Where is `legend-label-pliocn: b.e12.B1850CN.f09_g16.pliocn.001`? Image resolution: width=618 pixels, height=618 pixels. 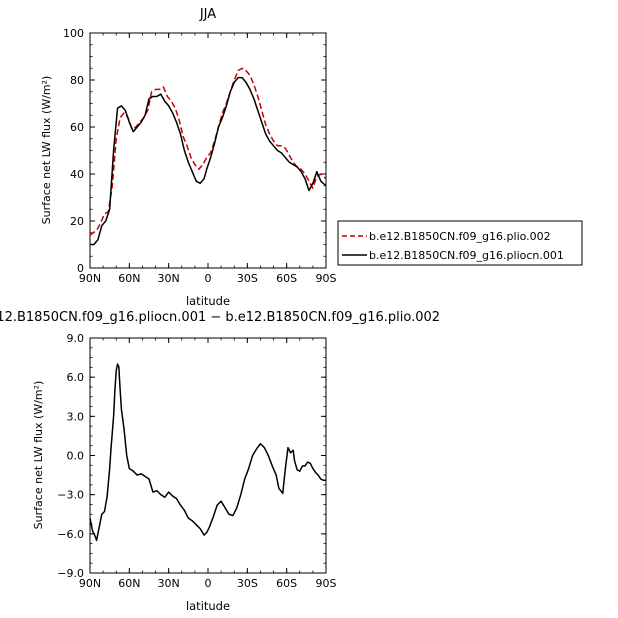 legend-label-pliocn: b.e12.B1850CN.f09_g16.pliocn.001 is located at coordinates (466, 255).